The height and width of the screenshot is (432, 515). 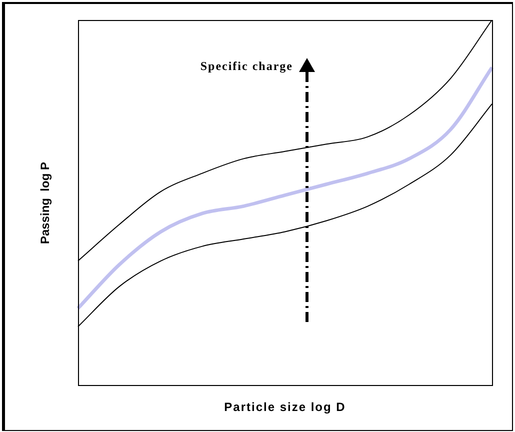 What do you see at coordinates (246, 66) in the screenshot?
I see `annotation: Specific charge` at bounding box center [246, 66].